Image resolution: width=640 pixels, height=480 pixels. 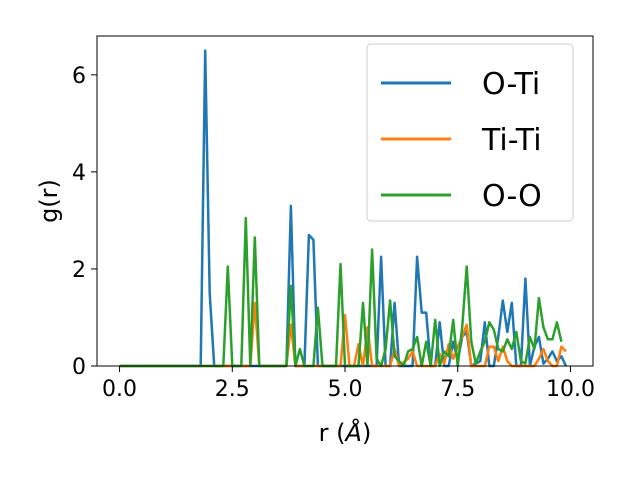 I want to click on legend-label: O-O, so click(x=512, y=196).